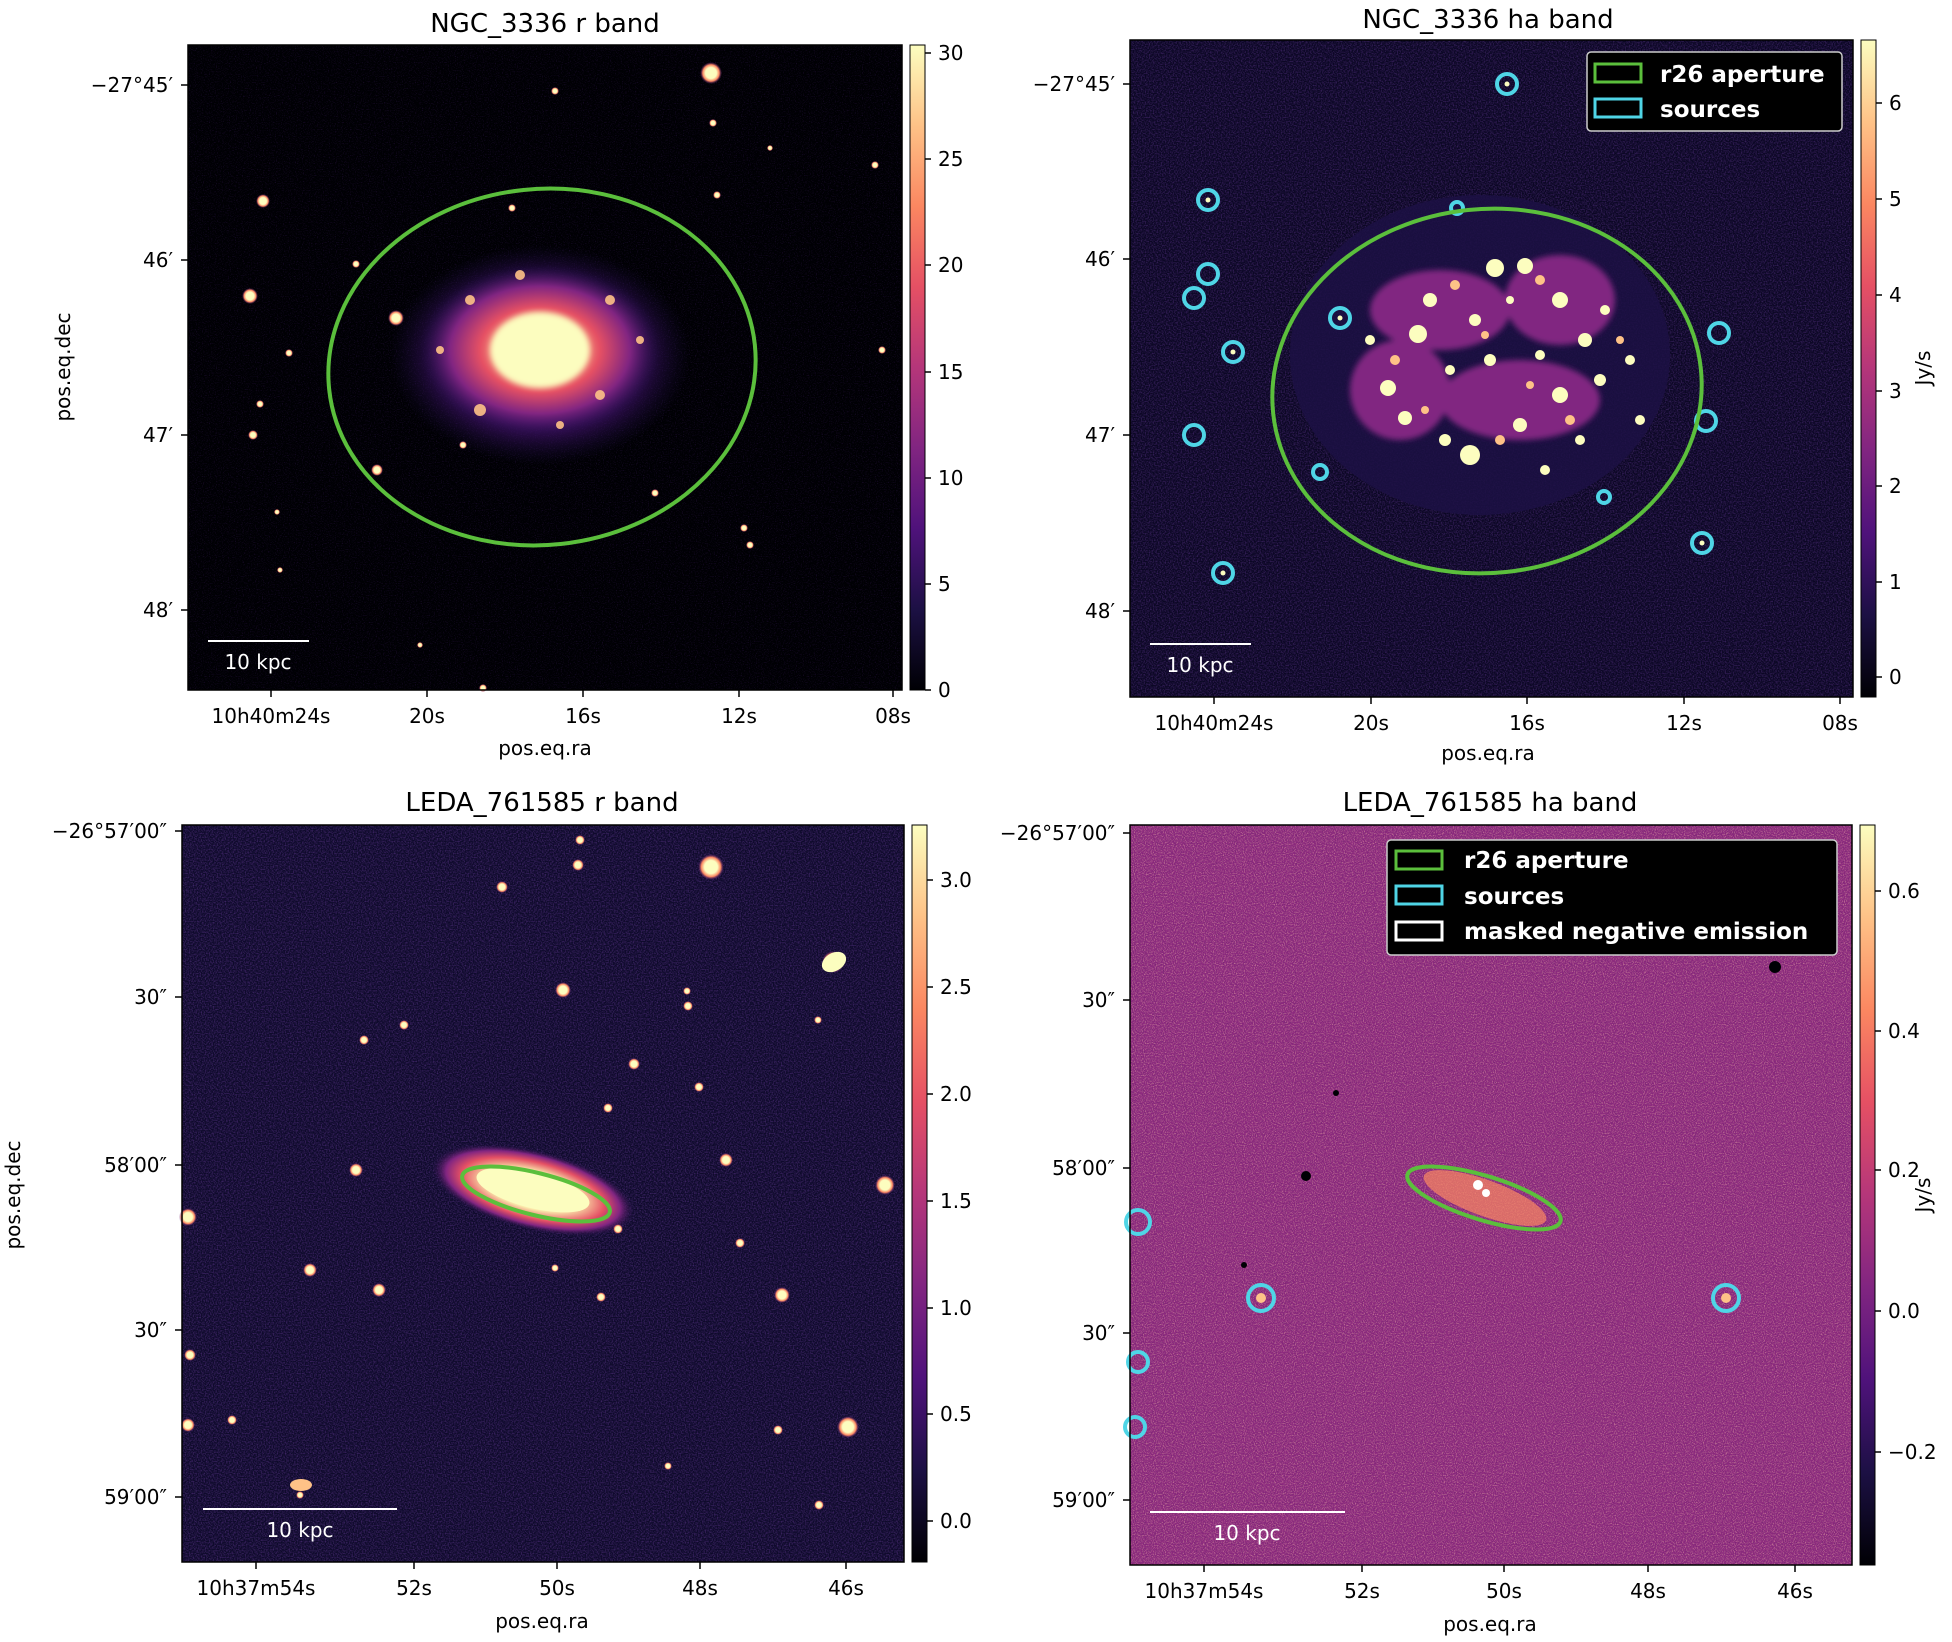 The width and height of the screenshot is (1952, 1642). Describe the element at coordinates (1504, 1591) in the screenshot. I see `x-tick-label: 50s` at that location.